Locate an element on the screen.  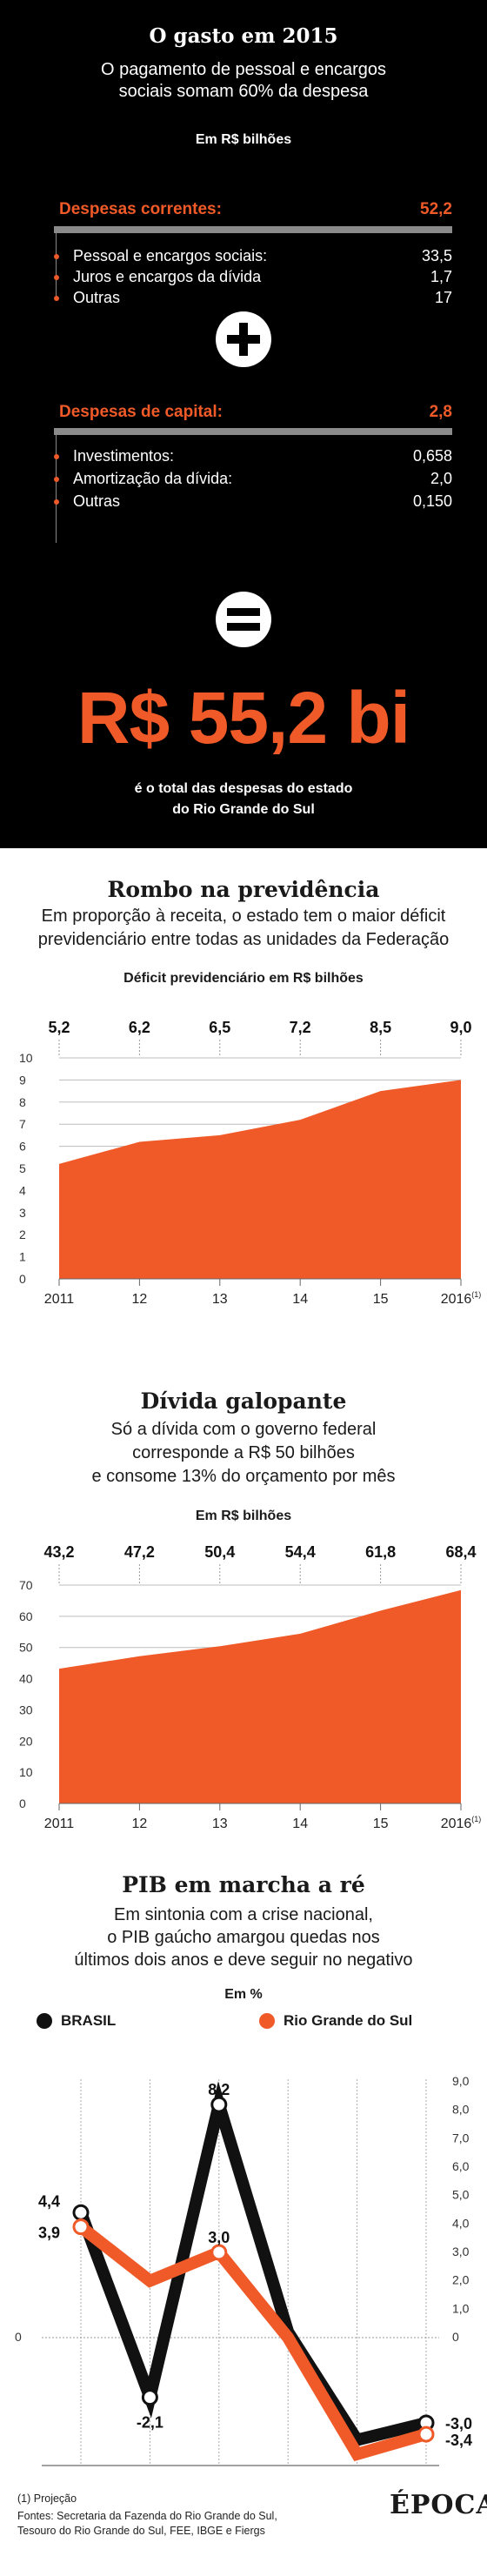
pib-title: PIB em marcha a ré is located at coordinates (243, 1884).